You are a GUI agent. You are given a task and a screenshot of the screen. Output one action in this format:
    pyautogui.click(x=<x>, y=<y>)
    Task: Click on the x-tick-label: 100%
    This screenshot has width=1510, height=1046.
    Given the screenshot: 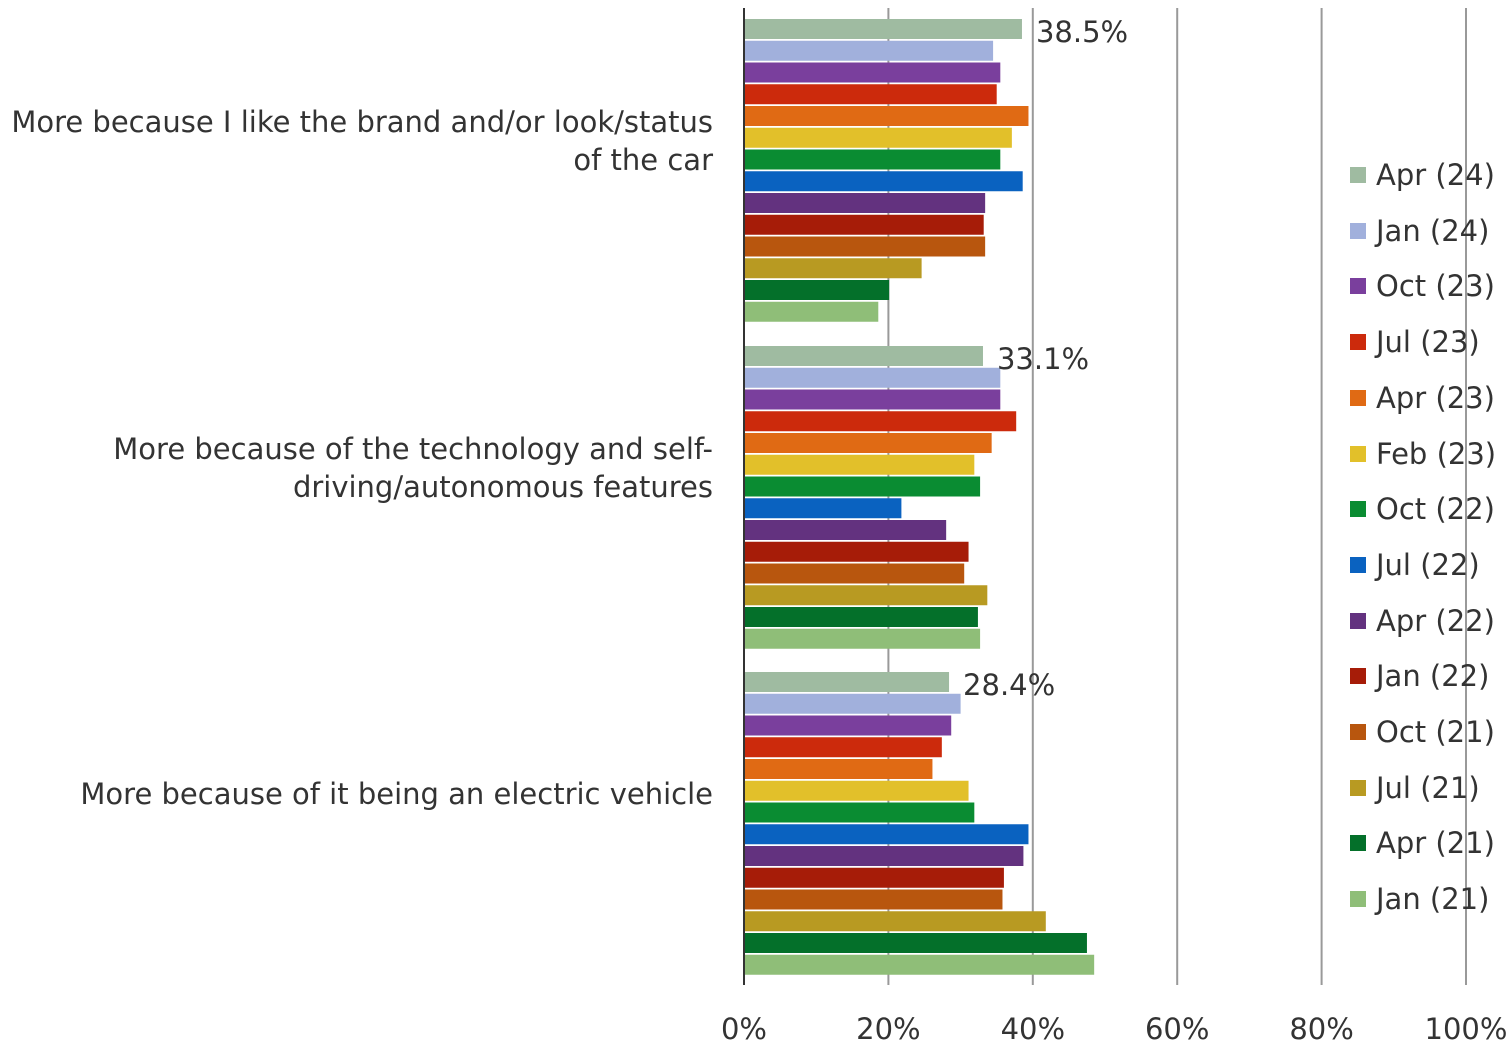 What is the action you would take?
    pyautogui.click(x=1466, y=1029)
    